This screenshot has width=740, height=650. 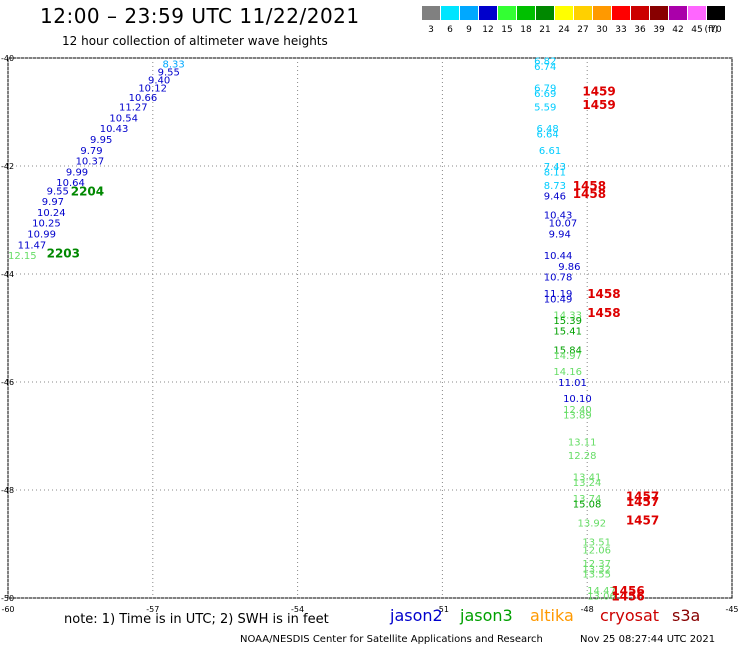 I want to click on x-tick-label: -57, so click(x=152, y=609).